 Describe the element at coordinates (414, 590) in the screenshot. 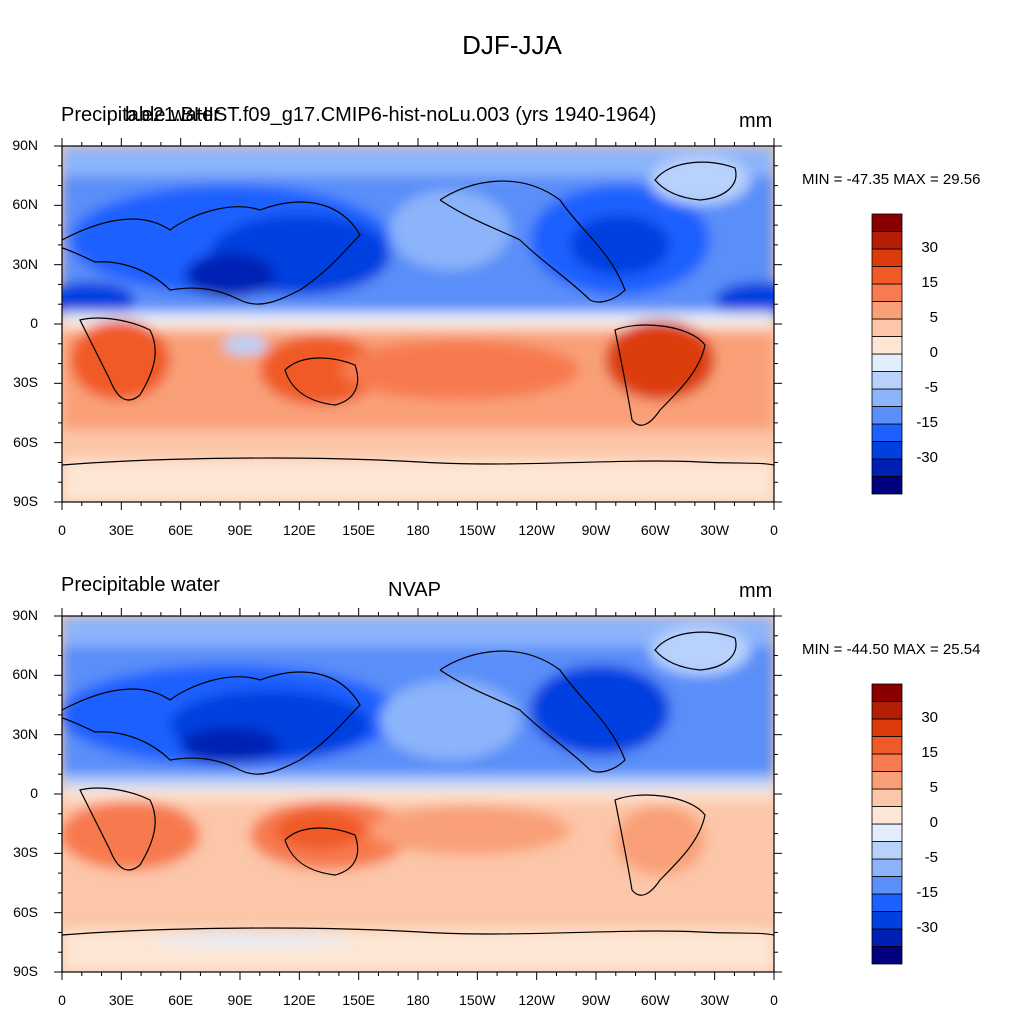

I see `panel2-center-title: NVAP` at that location.